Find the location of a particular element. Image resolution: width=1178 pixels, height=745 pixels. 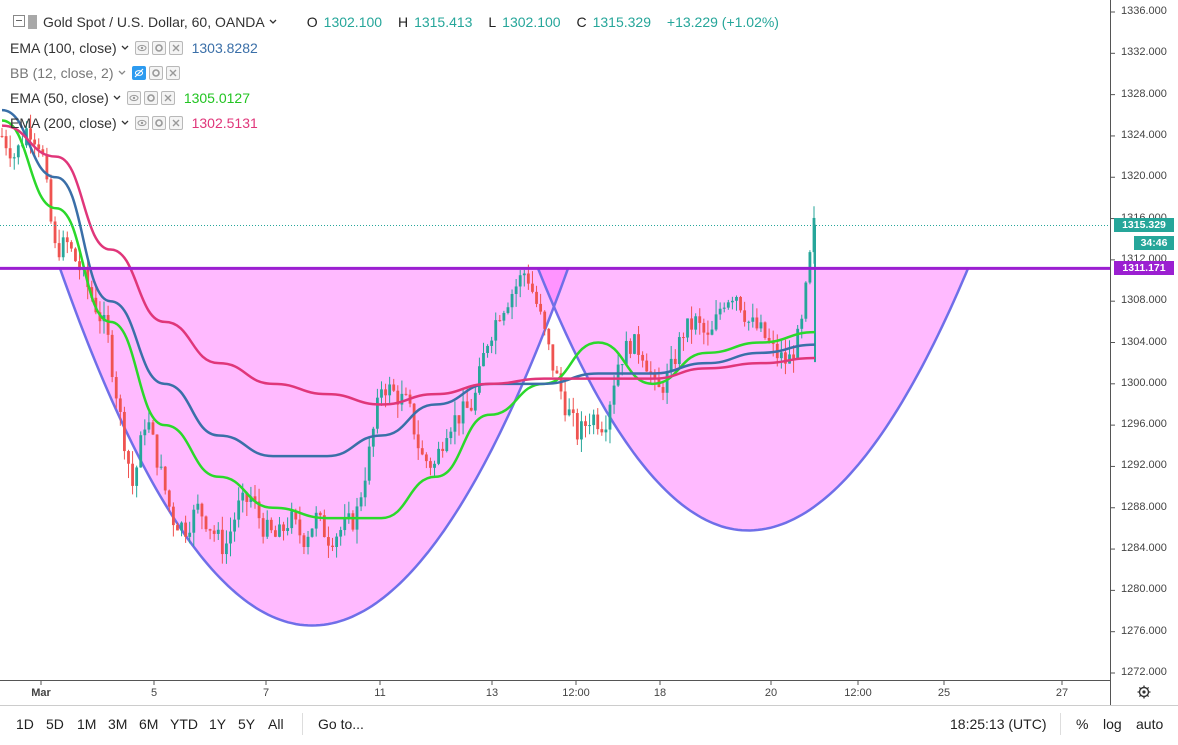

time-tick-label: 13 is located at coordinates (492, 693).